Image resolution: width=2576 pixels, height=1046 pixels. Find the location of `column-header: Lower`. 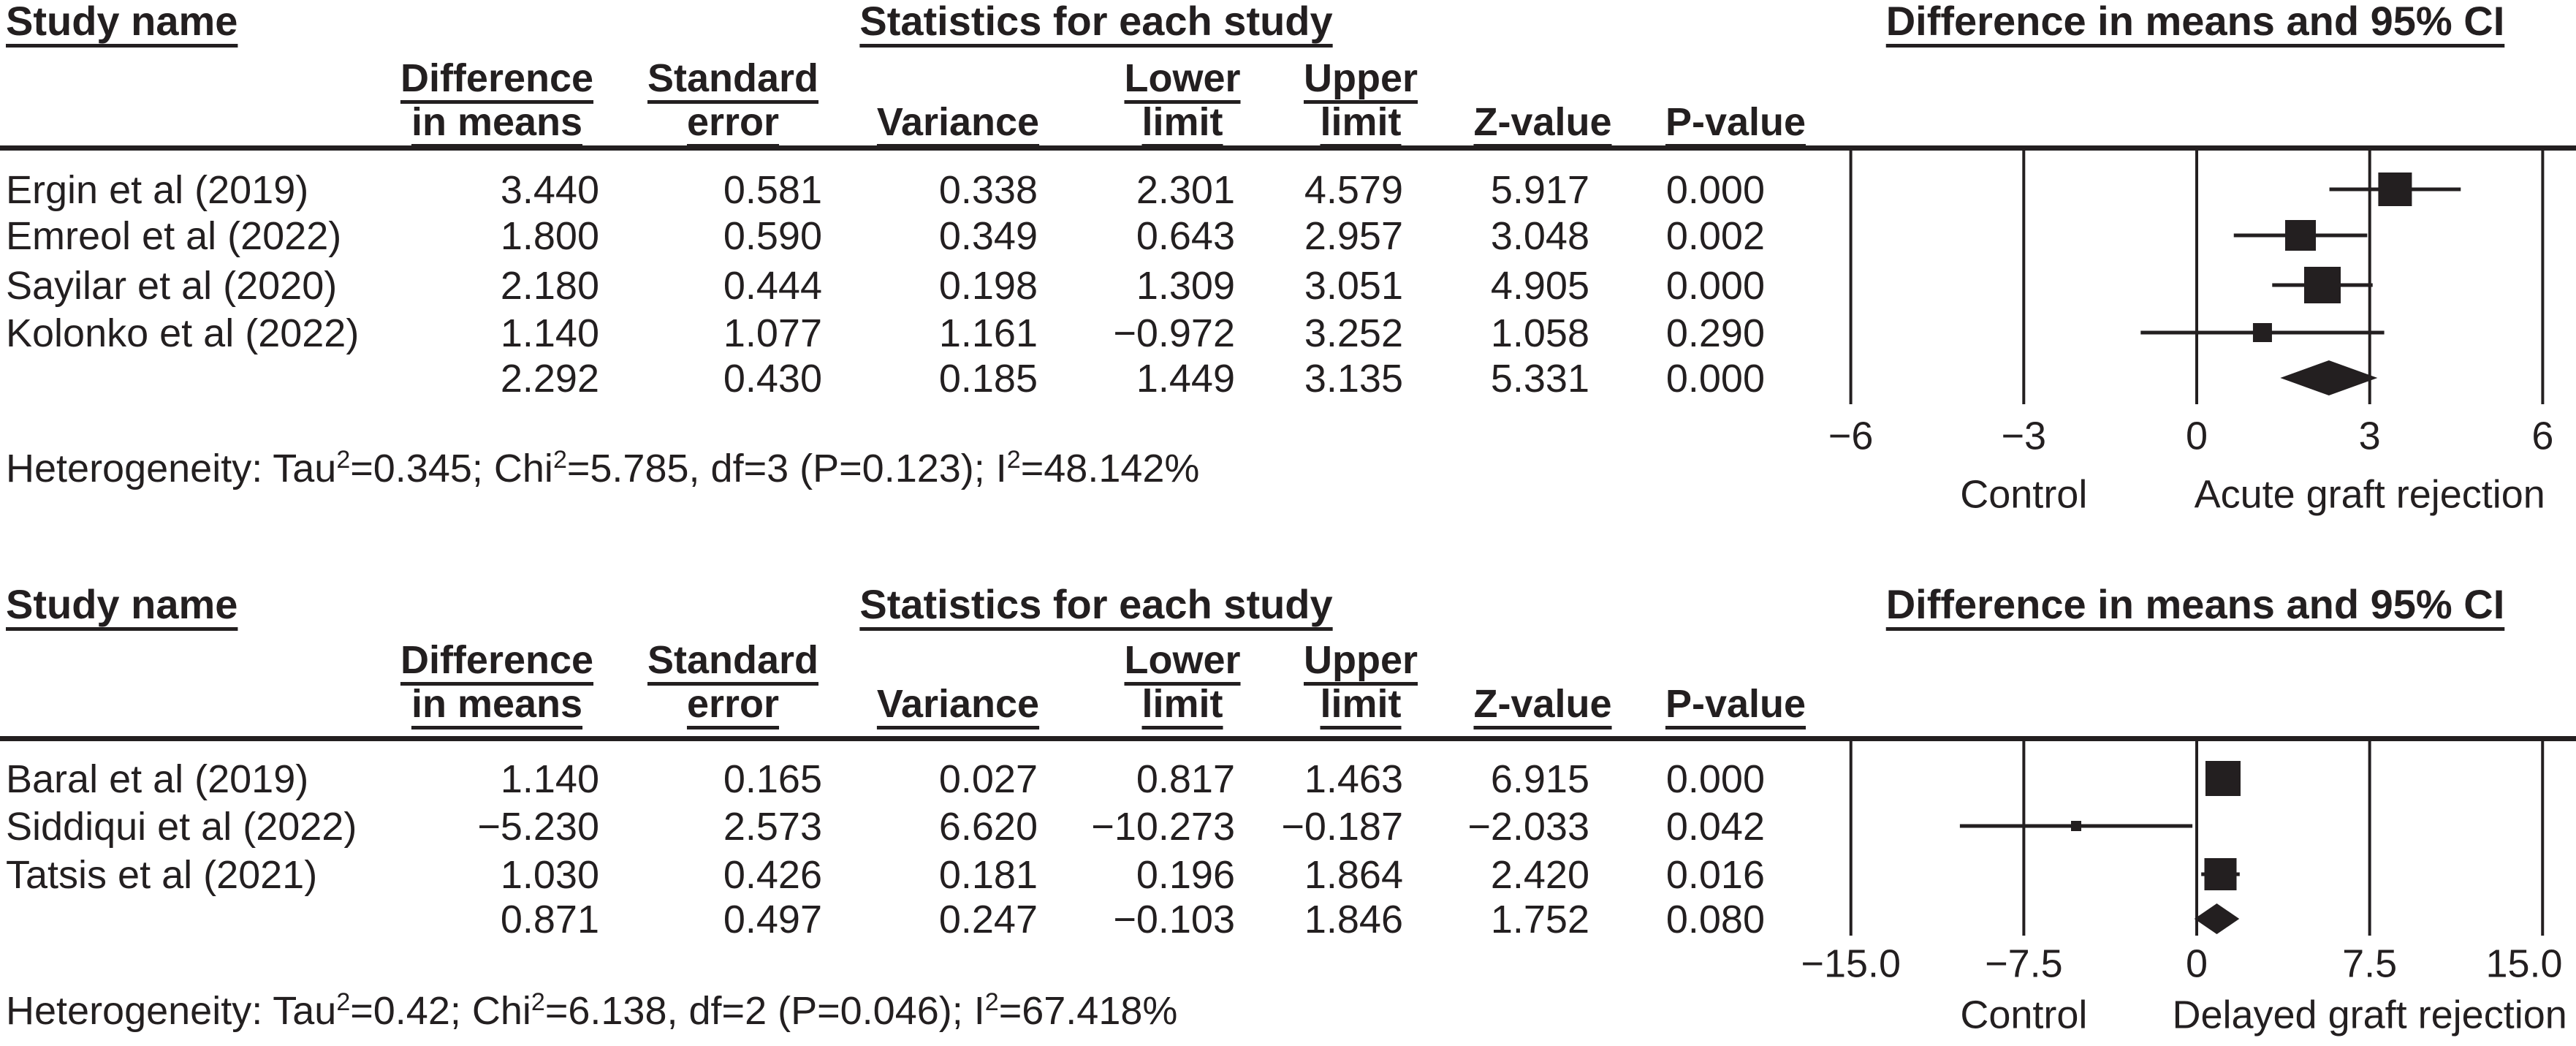

column-header: Lower is located at coordinates (1182, 660).